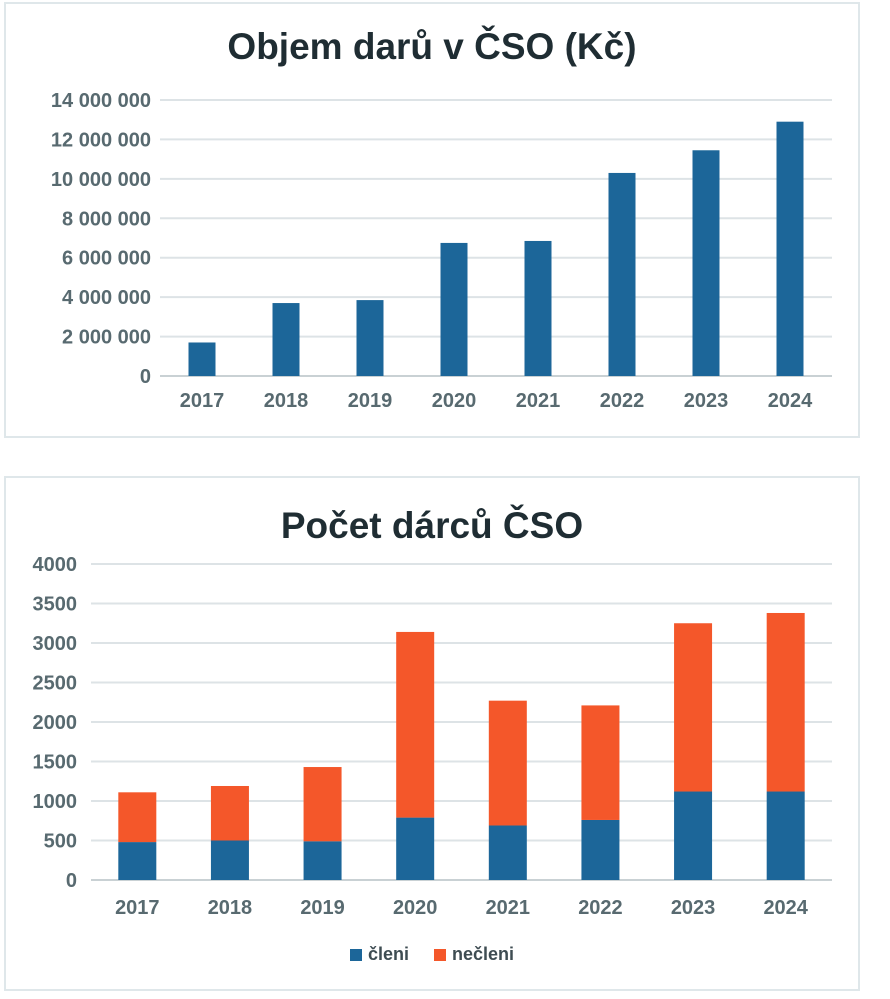 The image size is (890, 999). I want to click on y-tick-label: 1500, so click(55, 763).